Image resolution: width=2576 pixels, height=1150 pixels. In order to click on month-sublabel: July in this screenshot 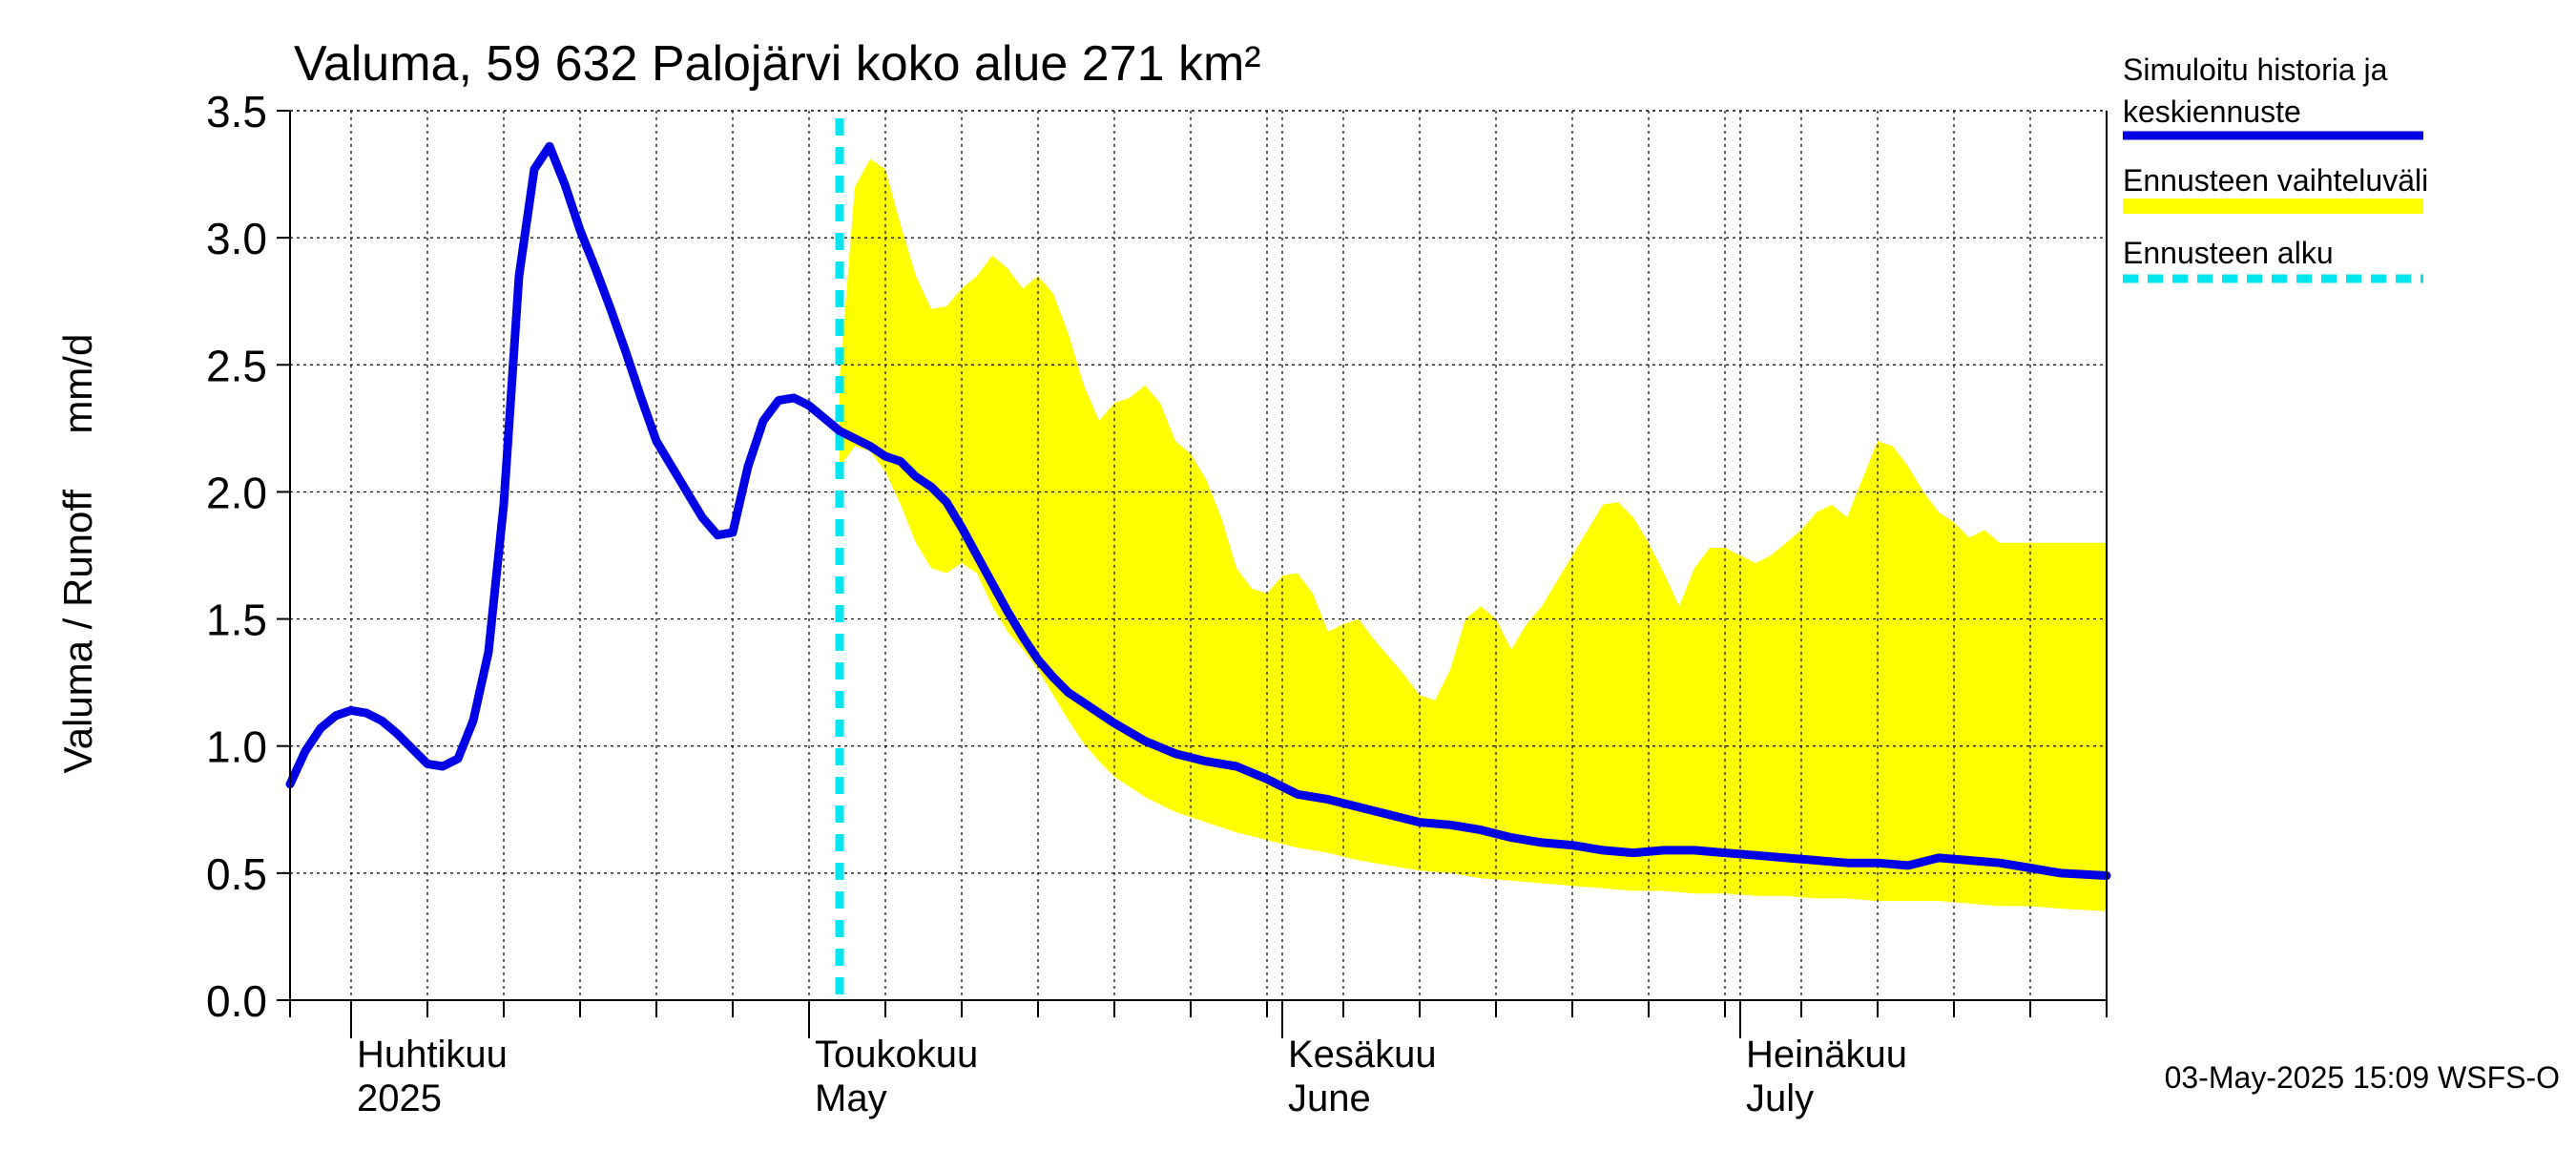, I will do `click(1780, 1098)`.